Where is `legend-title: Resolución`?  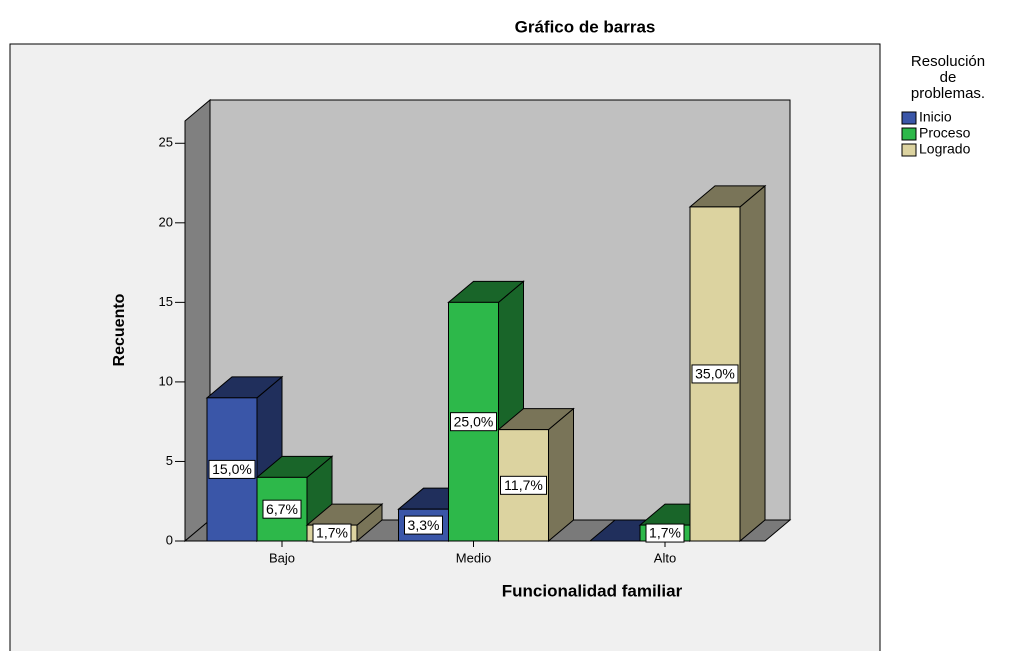 legend-title: Resolución is located at coordinates (948, 61).